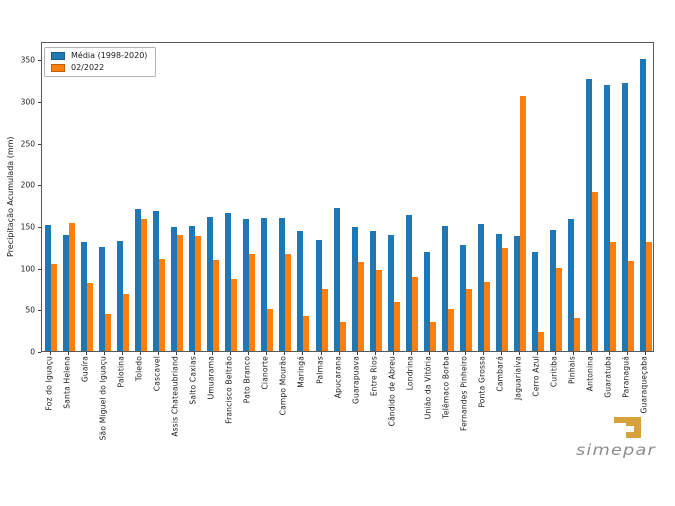 This screenshot has width=675, height=506. Describe the element at coordinates (518, 378) in the screenshot. I see `x-tick-label: Jaguariaíva` at that location.